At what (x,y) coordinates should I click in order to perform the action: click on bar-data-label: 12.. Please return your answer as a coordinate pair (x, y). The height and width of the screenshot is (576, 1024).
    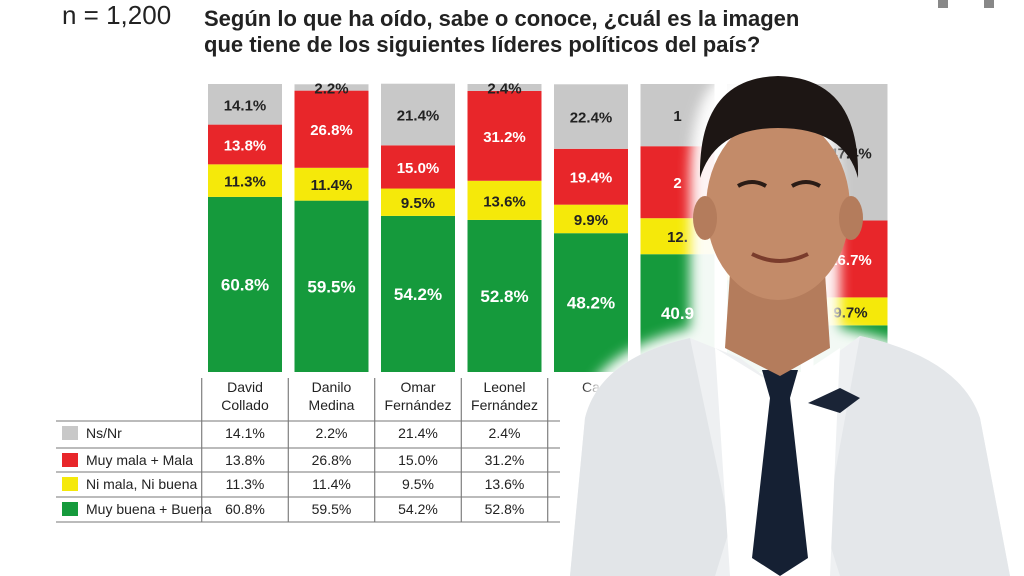
    Looking at the image, I should click on (677, 237).